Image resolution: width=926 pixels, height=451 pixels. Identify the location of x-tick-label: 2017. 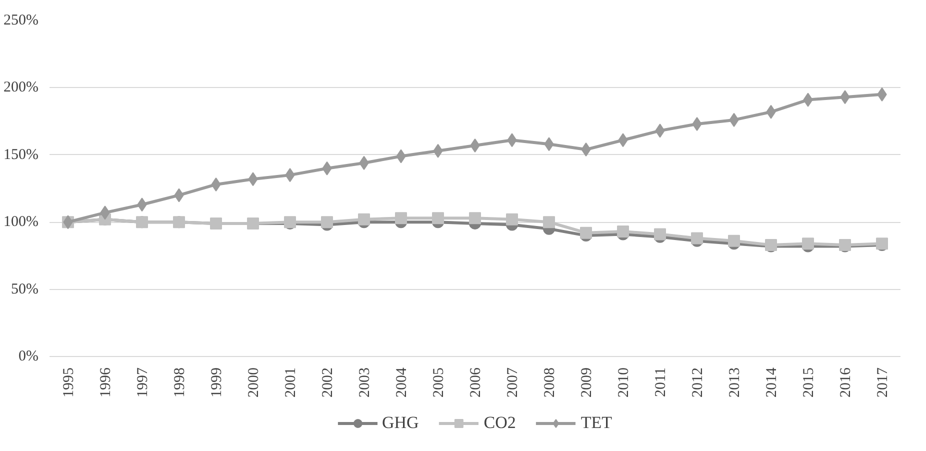
(883, 382).